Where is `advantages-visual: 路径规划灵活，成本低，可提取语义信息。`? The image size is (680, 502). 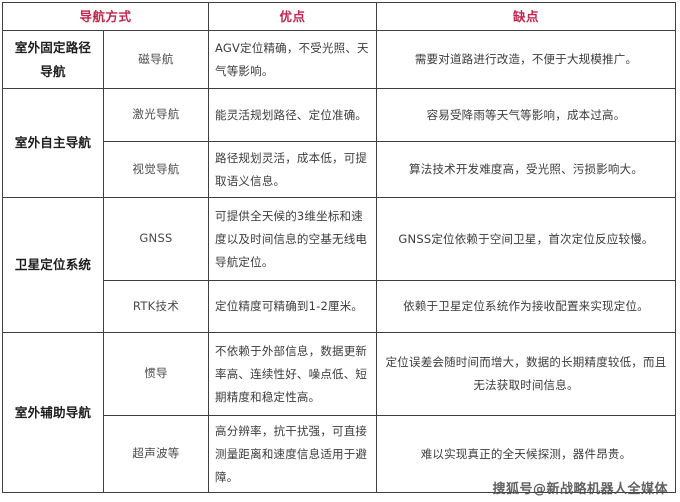 advantages-visual: 路径规划灵活，成本低，可提取语义信息。 is located at coordinates (293, 169).